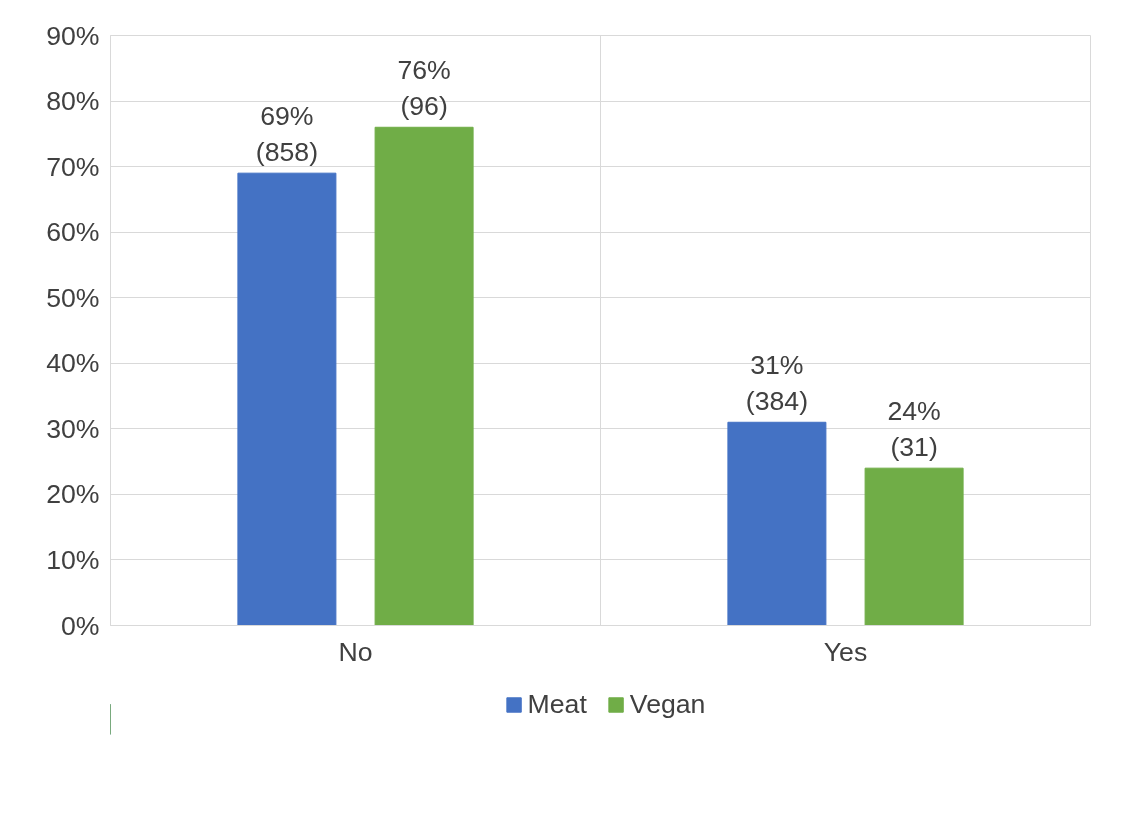 Image resolution: width=1145 pixels, height=820 pixels. Describe the element at coordinates (73, 559) in the screenshot. I see `y-tick-label: 10%` at that location.